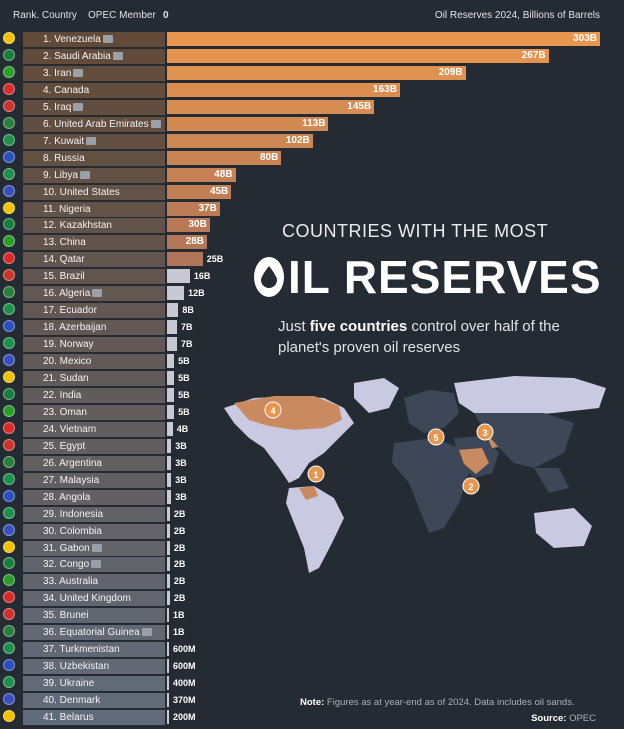  I want to click on value-label: 1B, so click(179, 632).